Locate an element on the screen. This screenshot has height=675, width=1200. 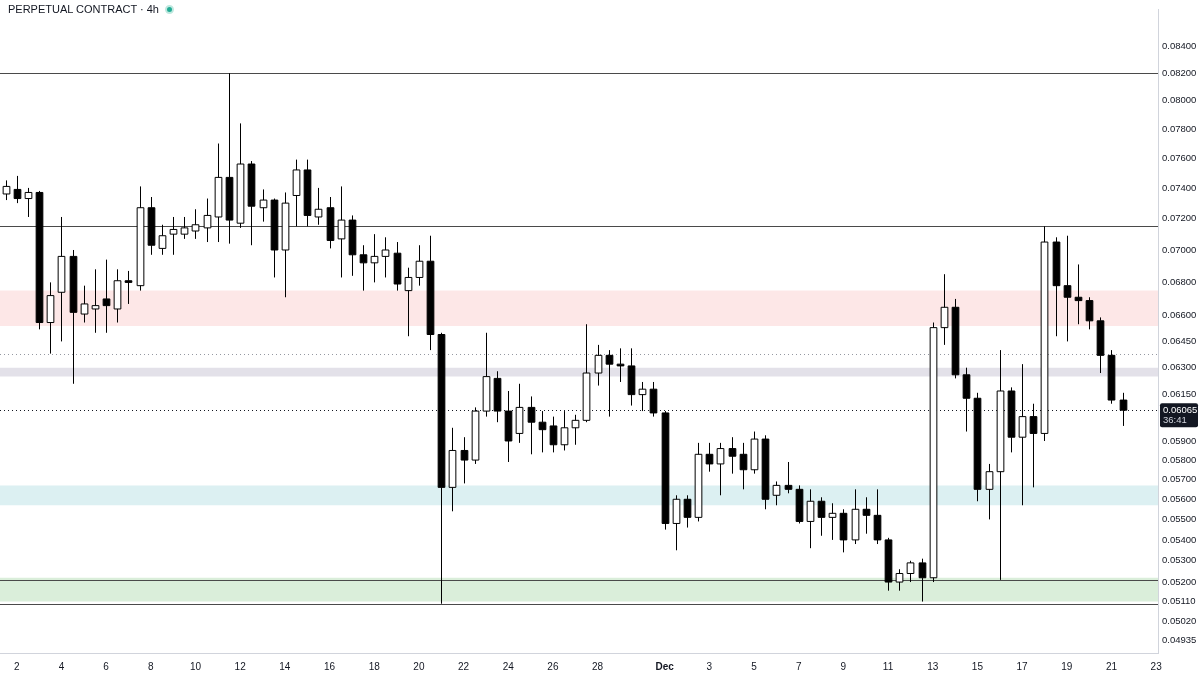
y-tick-label: 0.05200 is located at coordinates (1179, 581).